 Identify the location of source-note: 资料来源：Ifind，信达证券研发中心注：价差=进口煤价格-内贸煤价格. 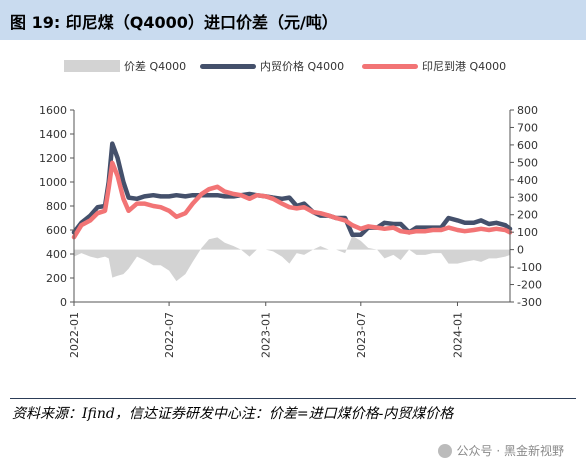
(233, 414).